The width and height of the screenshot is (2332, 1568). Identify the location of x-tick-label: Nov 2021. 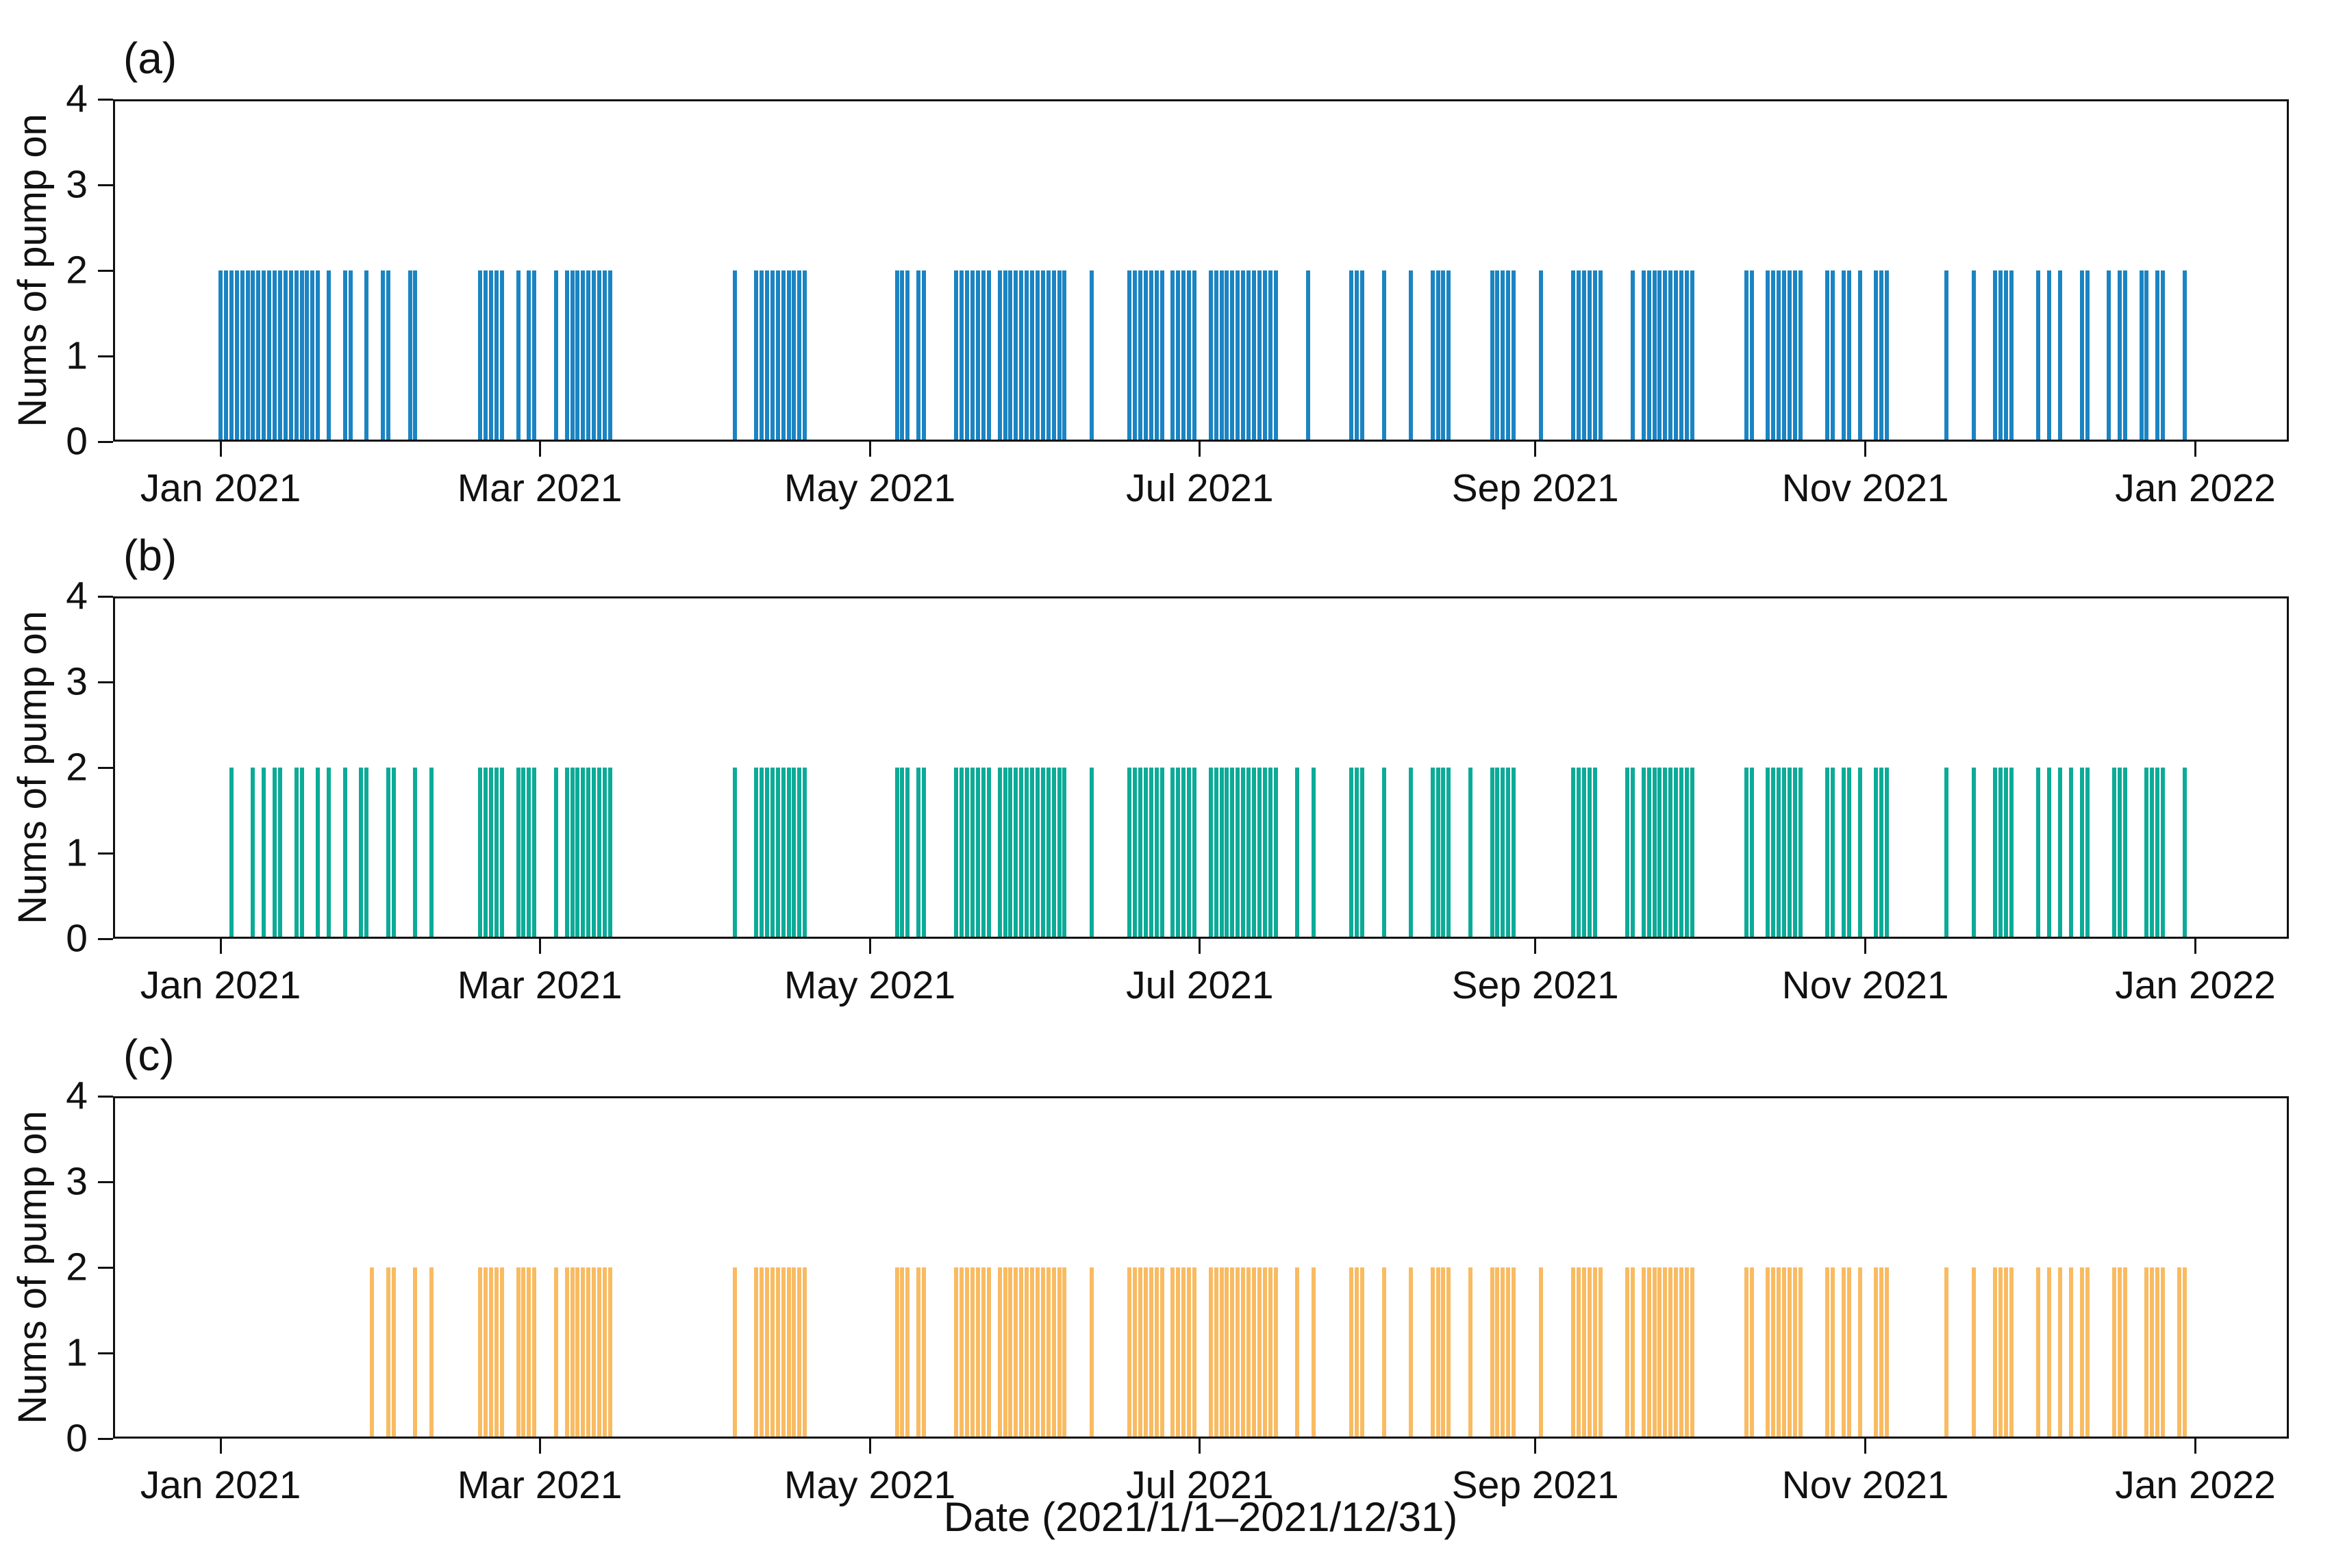
(1865, 488).